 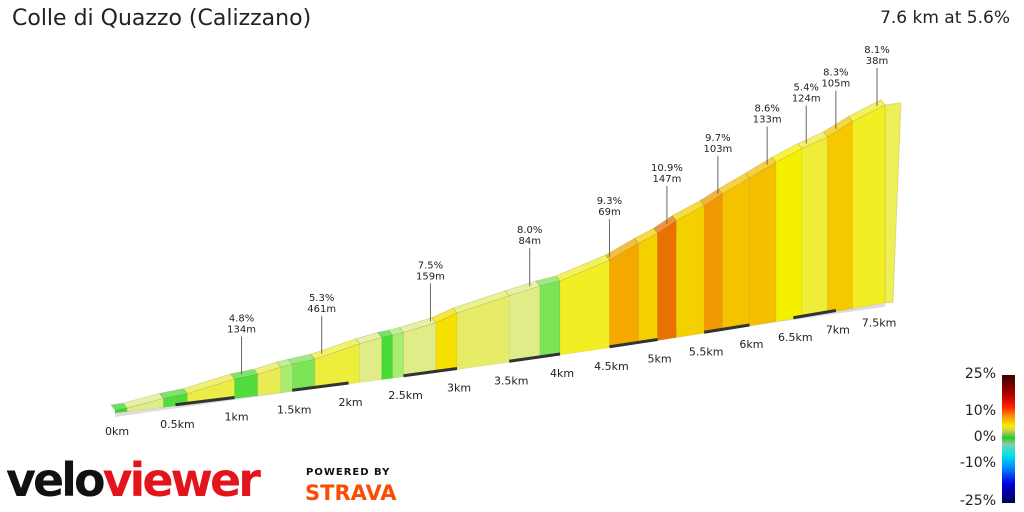 I want to click on annotation-length: 159m, so click(x=430, y=276).